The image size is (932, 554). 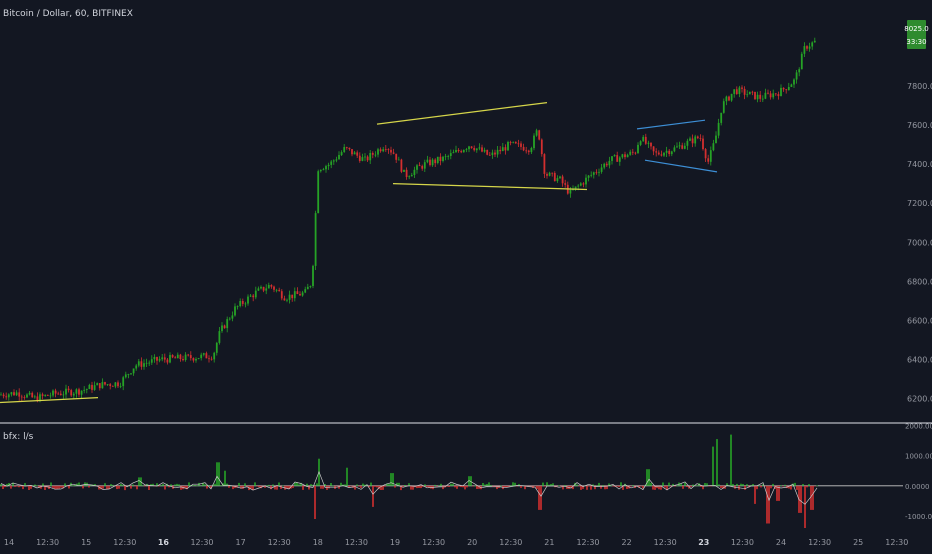 What do you see at coordinates (9, 542) in the screenshot?
I see `time-tick-label: 14` at bounding box center [9, 542].